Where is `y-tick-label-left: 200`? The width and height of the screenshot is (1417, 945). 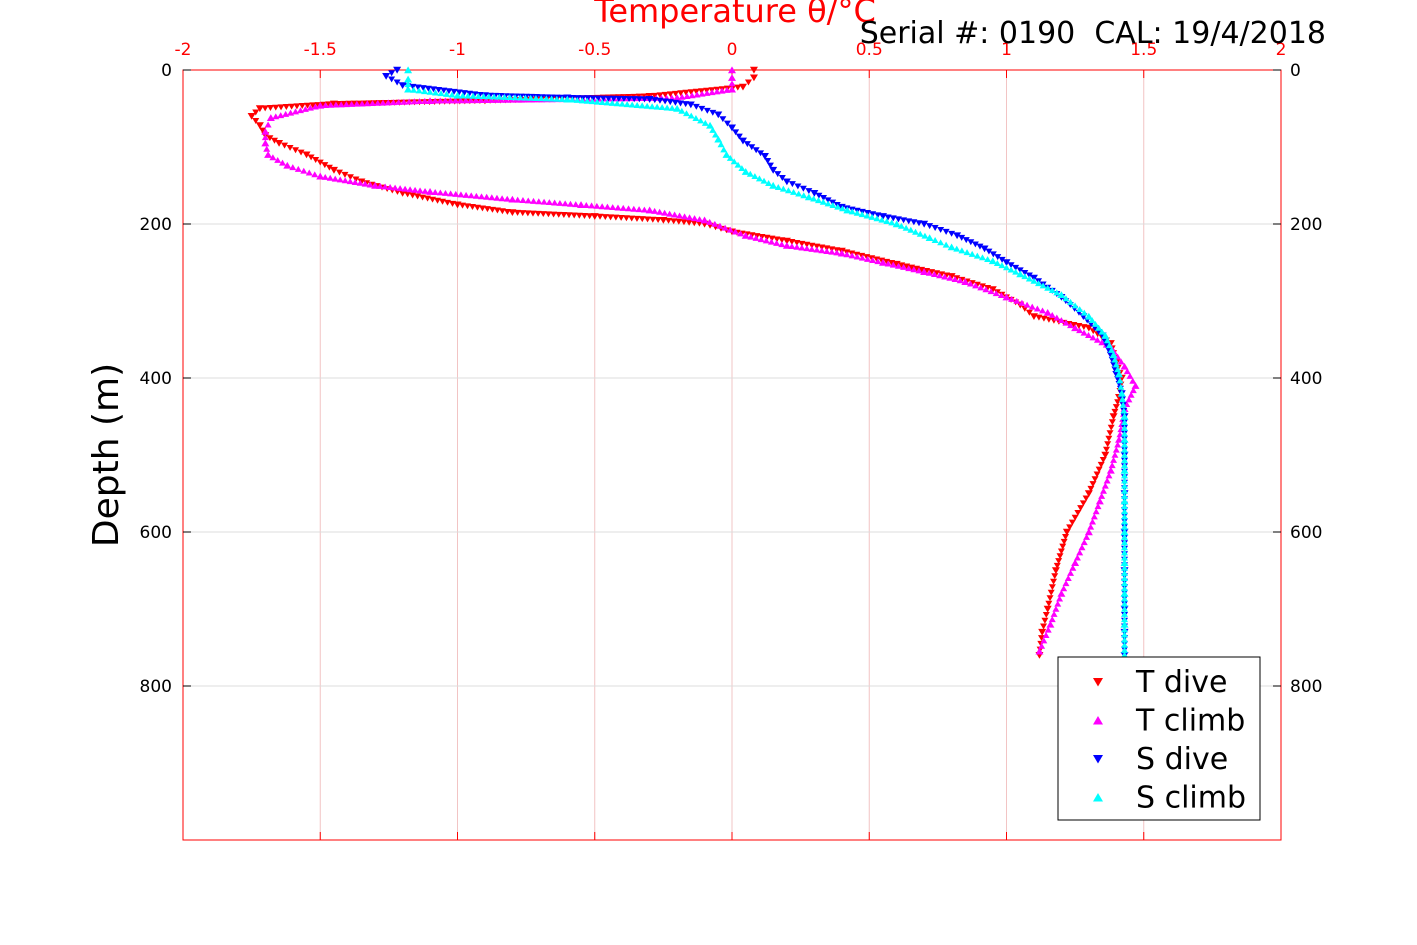 y-tick-label-left: 200 is located at coordinates (156, 225).